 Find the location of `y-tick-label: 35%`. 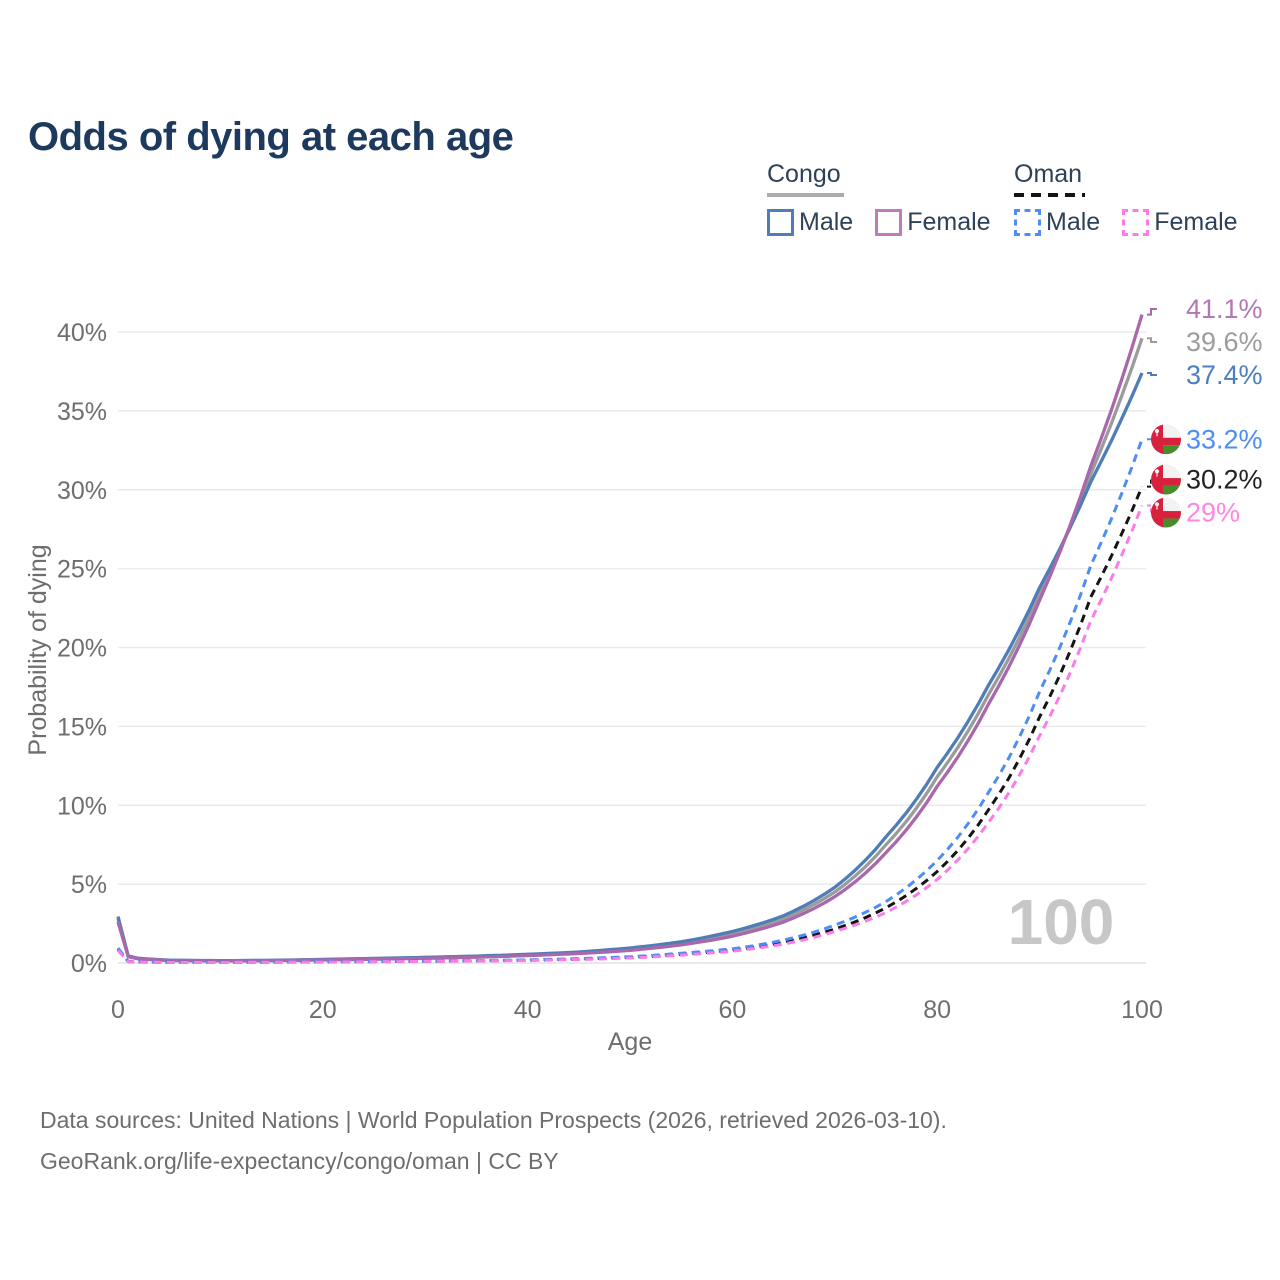

y-tick-label: 35% is located at coordinates (82, 412).